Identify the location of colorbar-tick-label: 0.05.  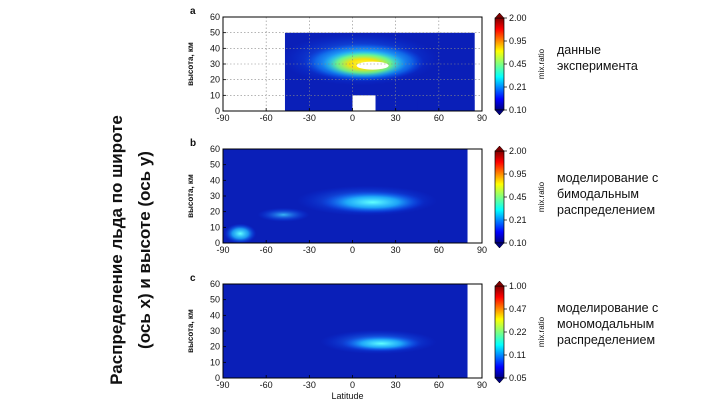
(518, 378).